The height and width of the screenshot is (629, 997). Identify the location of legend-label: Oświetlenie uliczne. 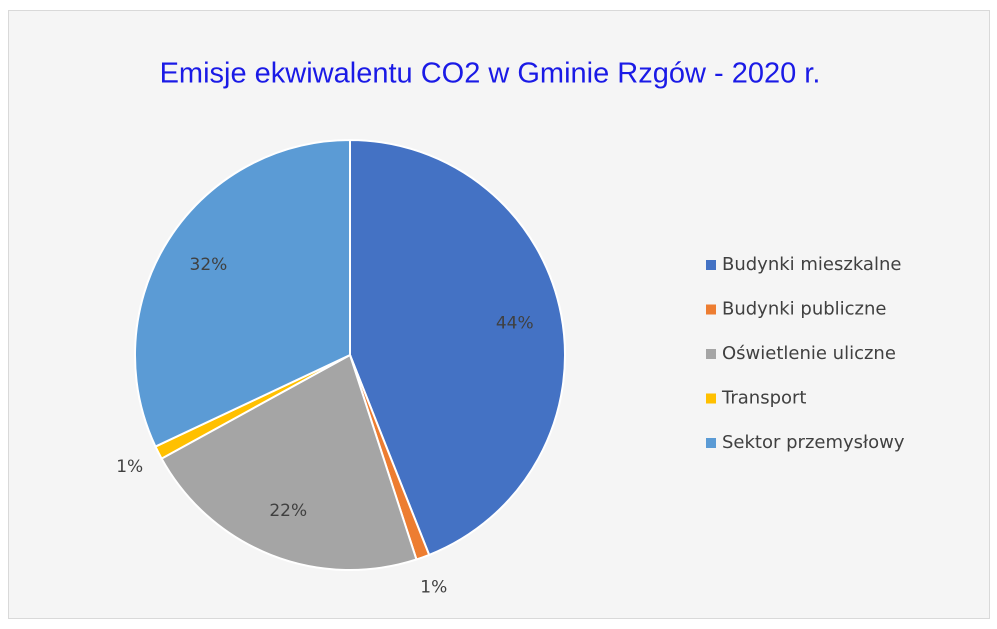
(809, 353).